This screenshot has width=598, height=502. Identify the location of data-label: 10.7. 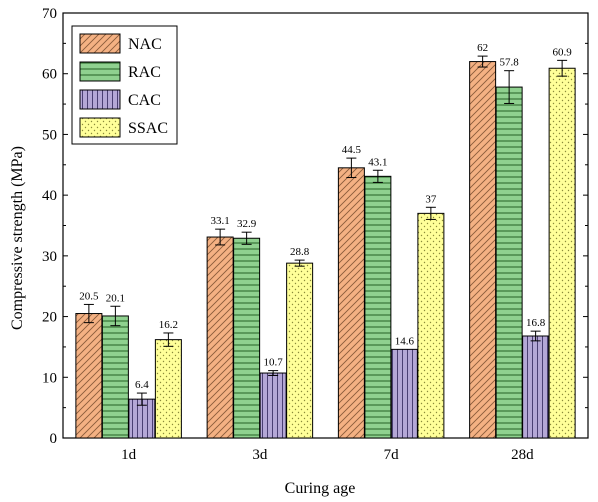
(274, 363).